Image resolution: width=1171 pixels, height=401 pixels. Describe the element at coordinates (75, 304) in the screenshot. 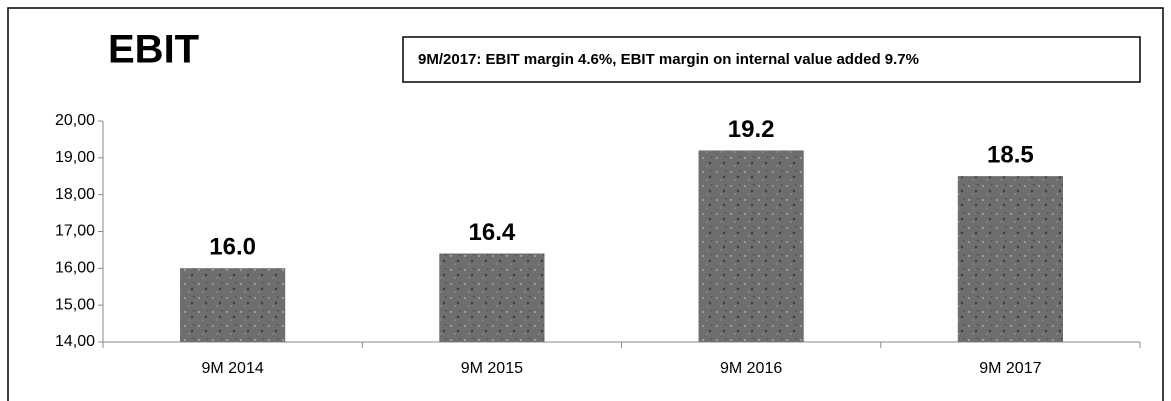

I see `y-tick-label: 15,00` at that location.